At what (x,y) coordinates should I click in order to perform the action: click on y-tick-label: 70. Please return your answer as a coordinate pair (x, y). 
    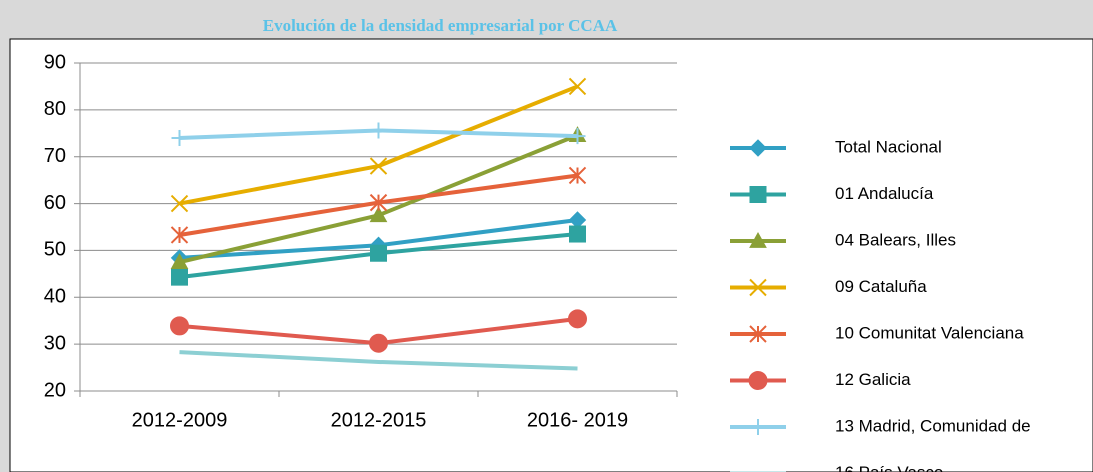
    Looking at the image, I should click on (55, 156).